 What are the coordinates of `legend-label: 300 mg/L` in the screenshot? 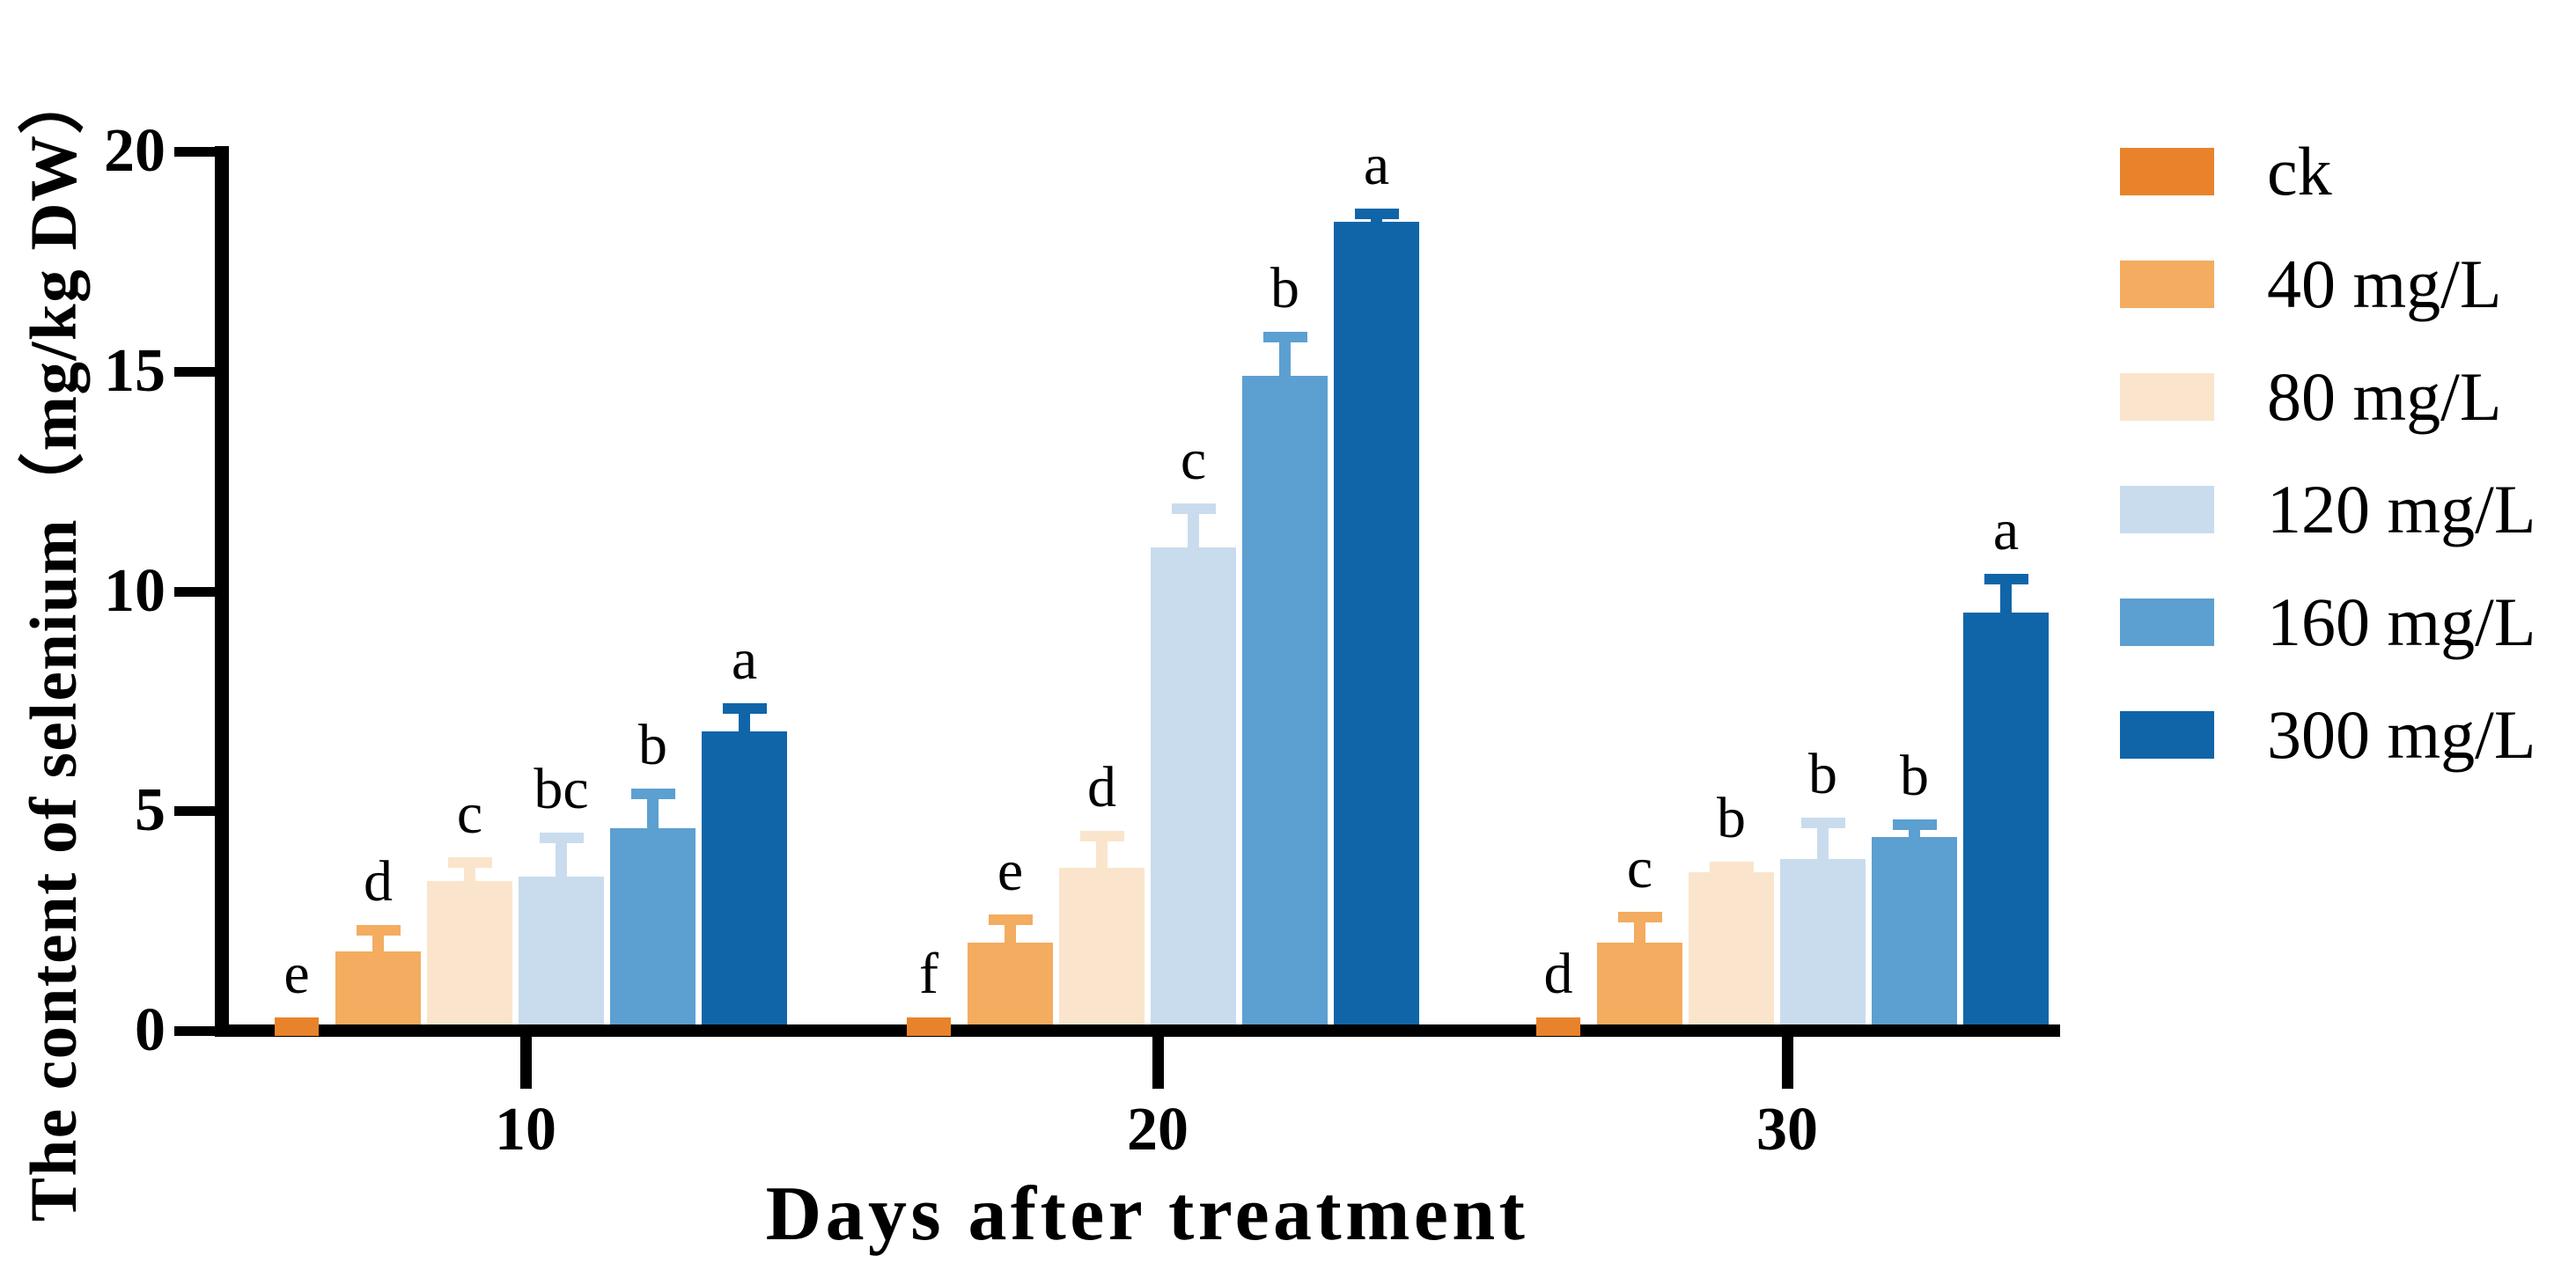 It's located at (2402, 734).